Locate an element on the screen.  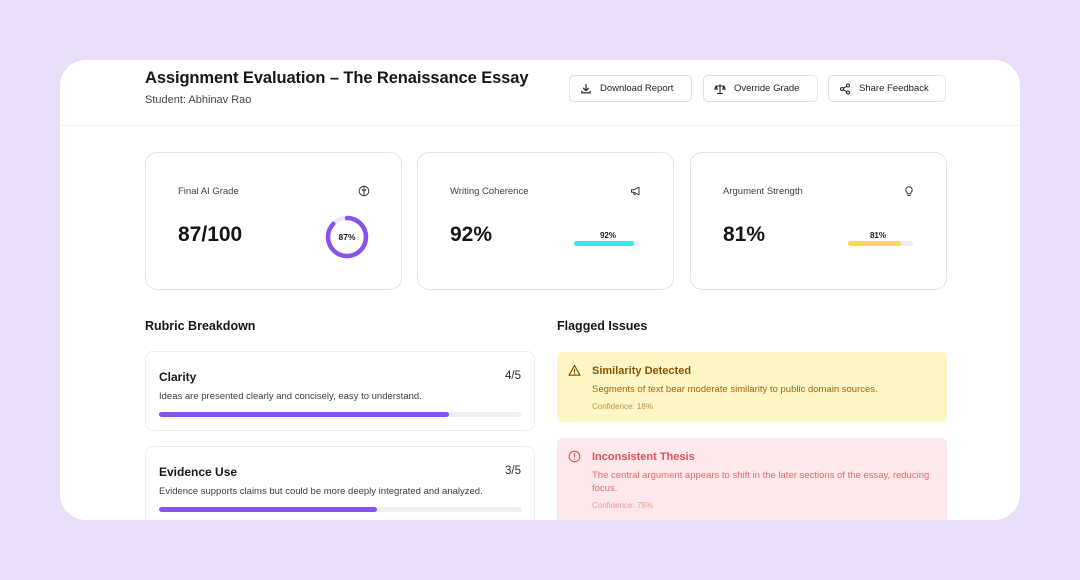
rubric-item-name: Evidence Use is located at coordinates (198, 472).